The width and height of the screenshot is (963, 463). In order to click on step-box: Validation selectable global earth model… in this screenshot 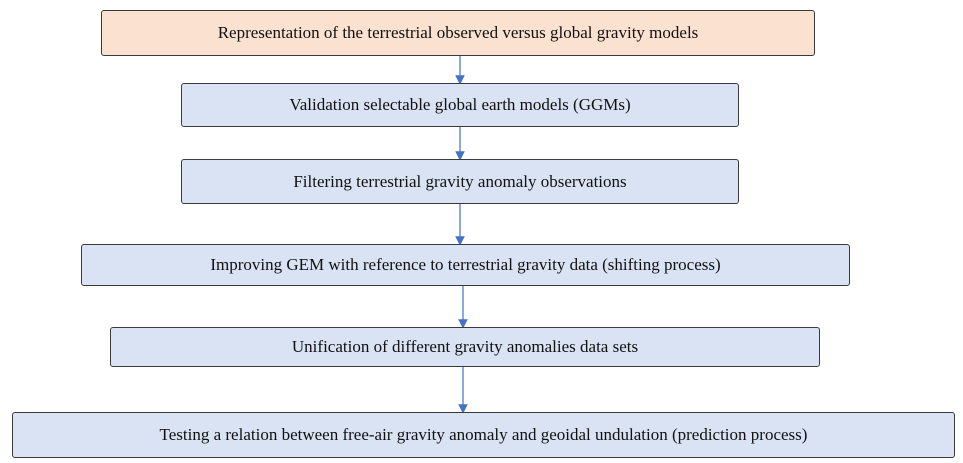, I will do `click(460, 105)`.